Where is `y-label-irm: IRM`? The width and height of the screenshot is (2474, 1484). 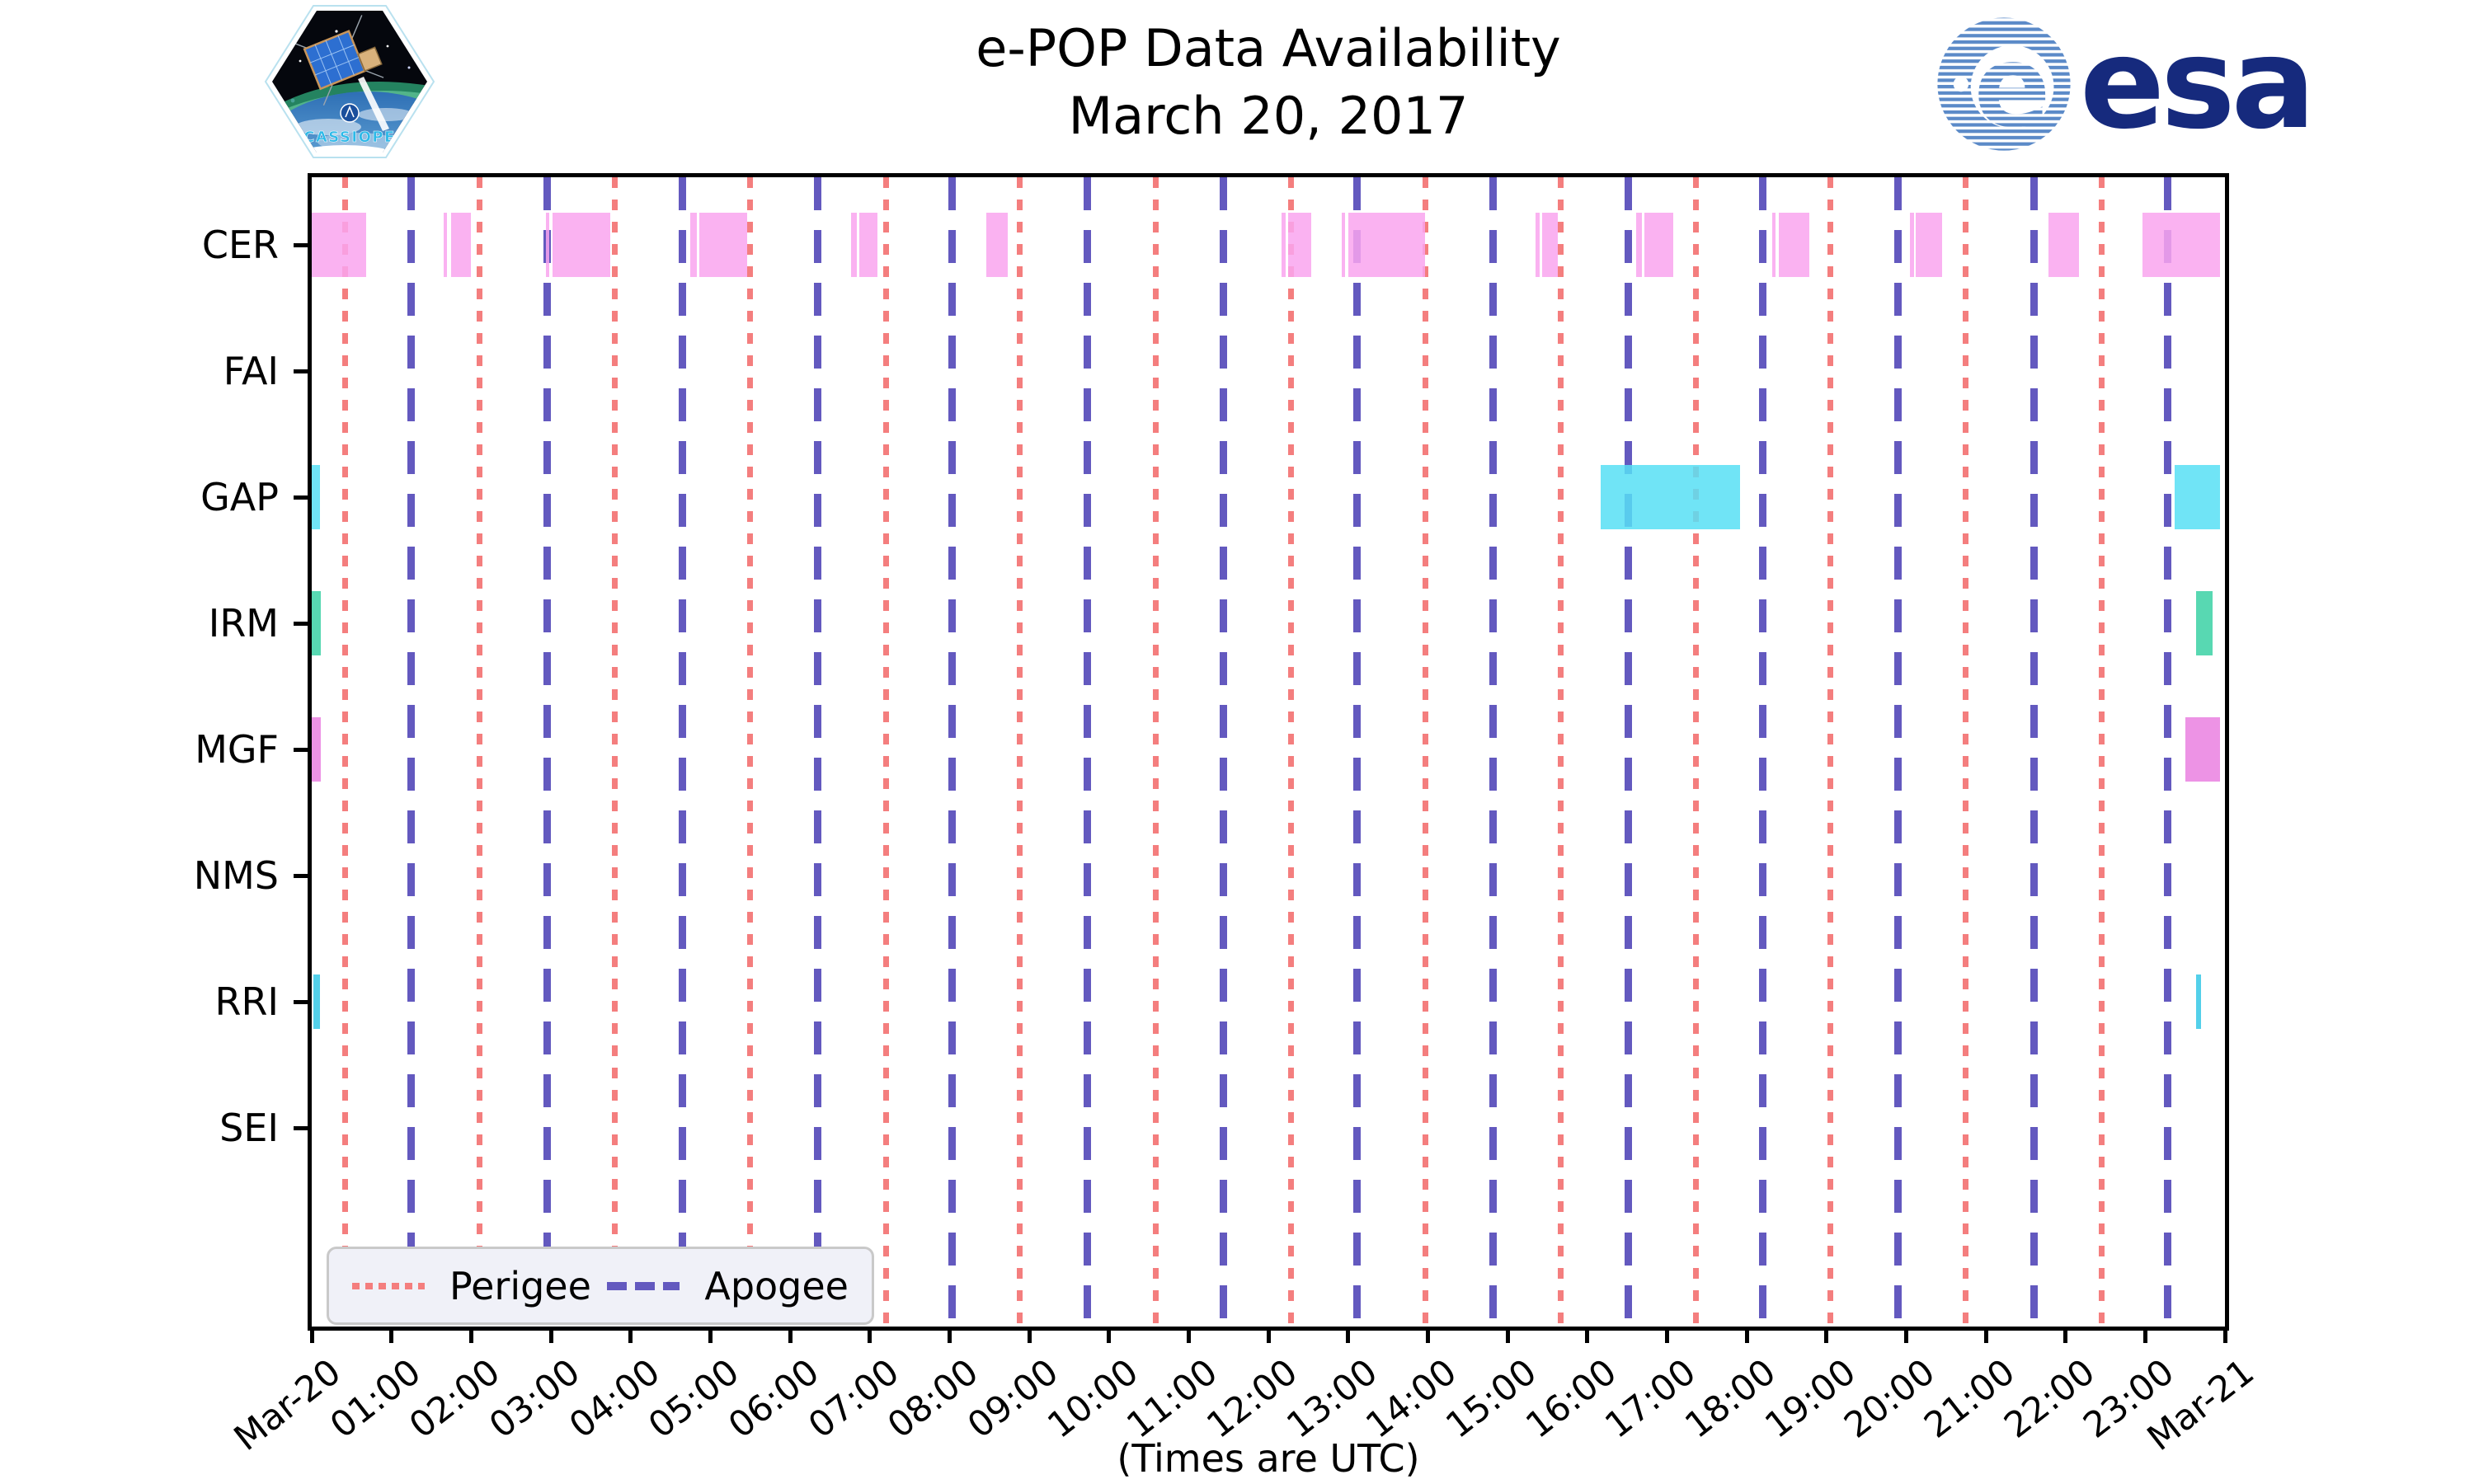 y-label-irm: IRM is located at coordinates (243, 623).